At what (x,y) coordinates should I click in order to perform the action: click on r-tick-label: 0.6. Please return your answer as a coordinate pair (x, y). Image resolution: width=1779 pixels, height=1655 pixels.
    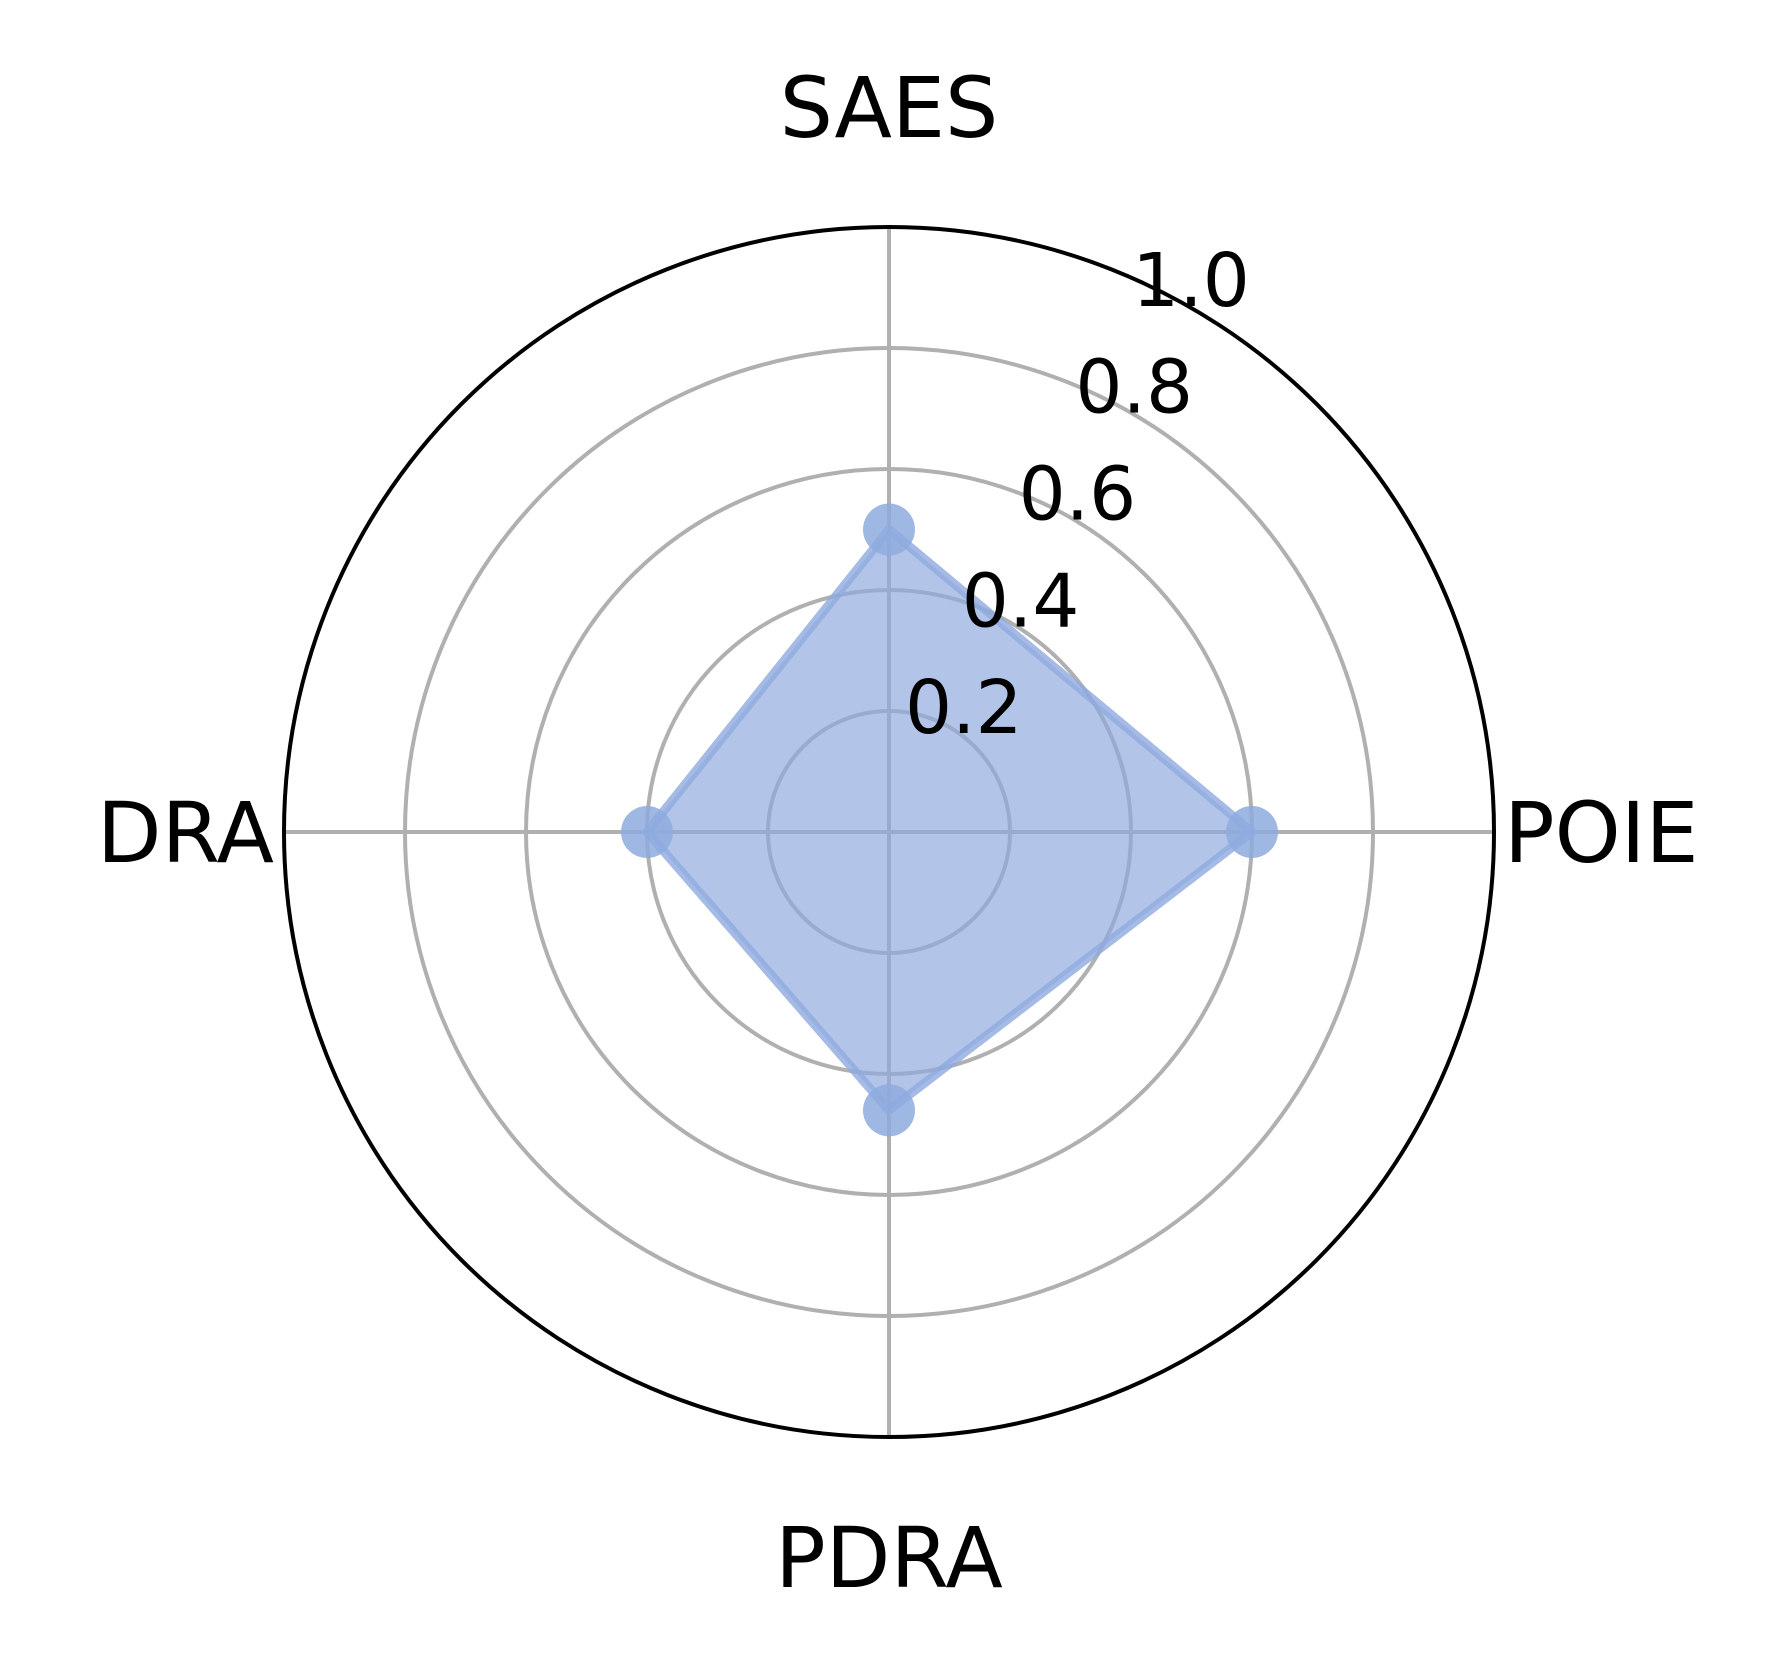
    Looking at the image, I should click on (1078, 494).